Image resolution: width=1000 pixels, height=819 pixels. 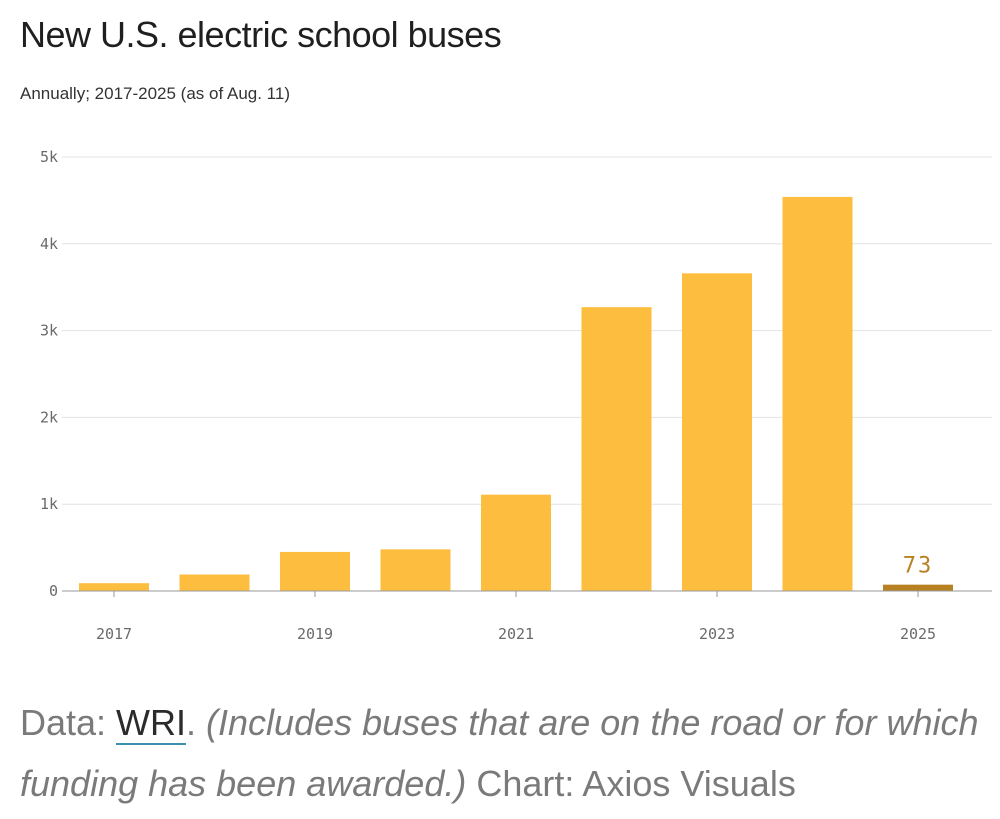 I want to click on y-tick-label: 0, so click(x=53, y=591).